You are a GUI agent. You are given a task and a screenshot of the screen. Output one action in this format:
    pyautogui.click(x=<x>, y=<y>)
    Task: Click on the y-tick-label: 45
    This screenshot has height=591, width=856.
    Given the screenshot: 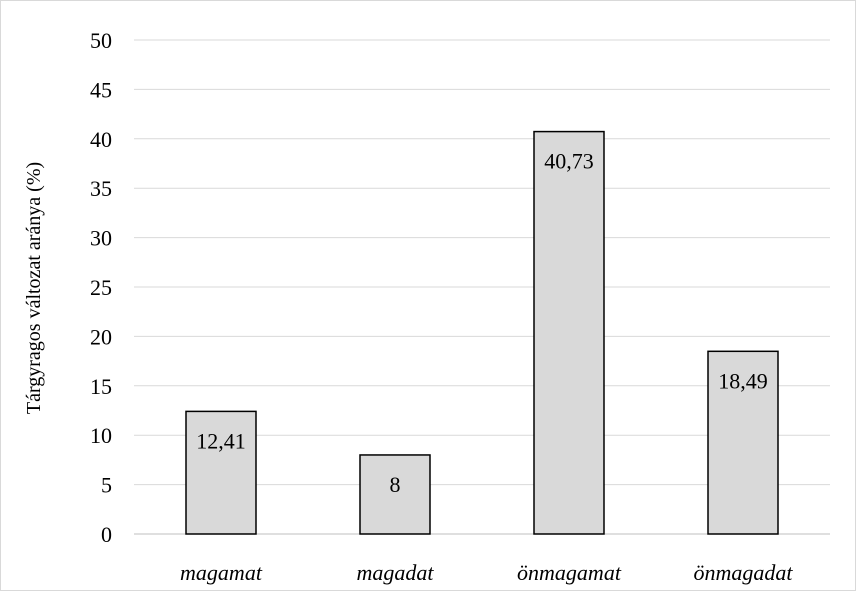 What is the action you would take?
    pyautogui.click(x=101, y=89)
    